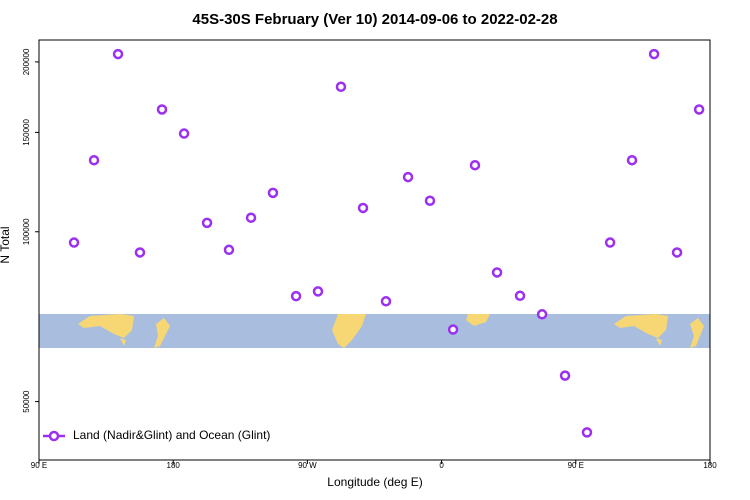 This screenshot has height=500, width=750. Describe the element at coordinates (374, 482) in the screenshot. I see `x-axis-label: Longitude (deg E)` at that location.